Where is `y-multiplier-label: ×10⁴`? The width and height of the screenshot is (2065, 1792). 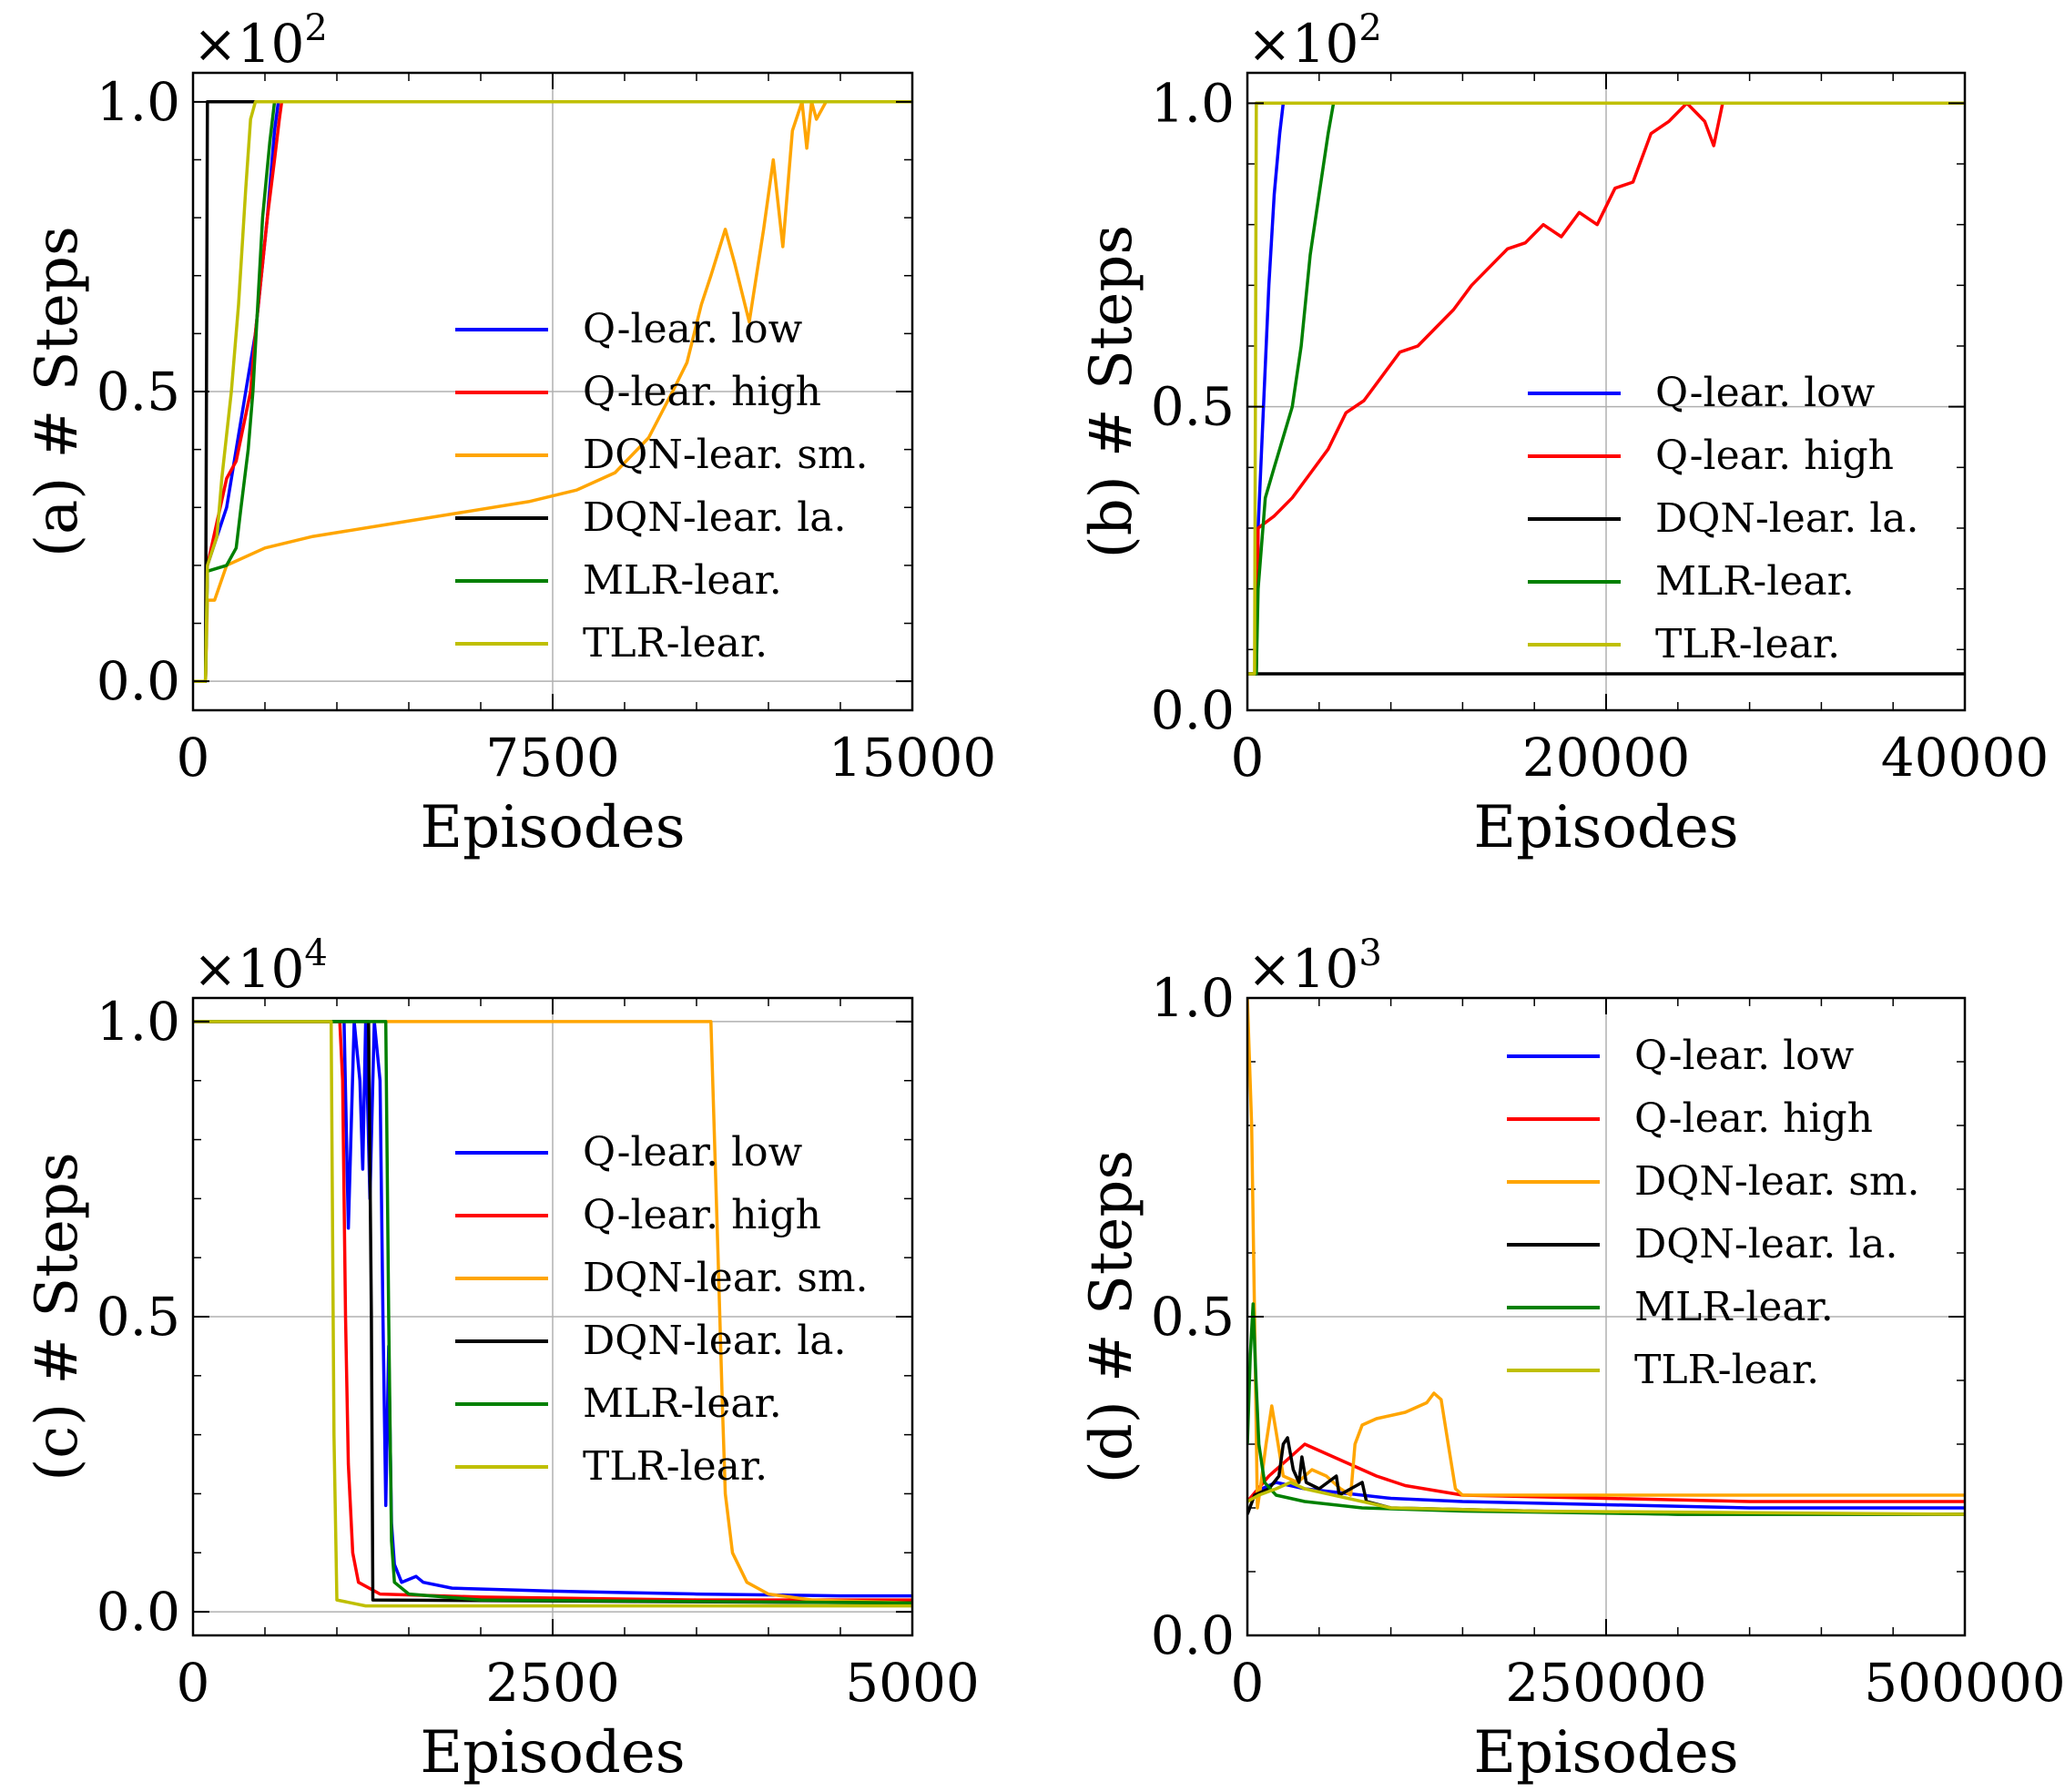 y-multiplier-label: ×10⁴ is located at coordinates (260, 966).